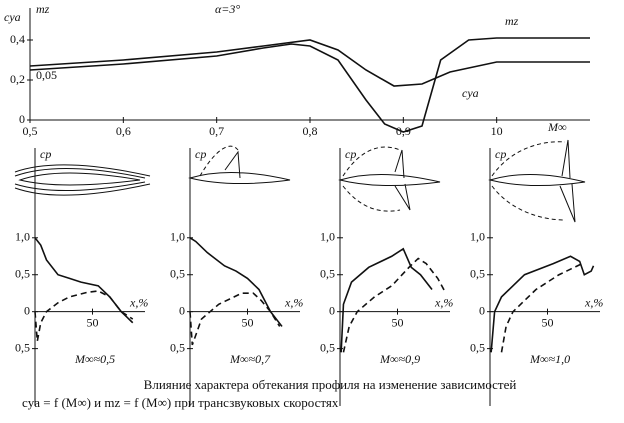 Image resolution: width=624 pixels, height=423 pixels. What do you see at coordinates (557, 127) in the screenshot?
I see `x-axis-label: M∞` at bounding box center [557, 127].